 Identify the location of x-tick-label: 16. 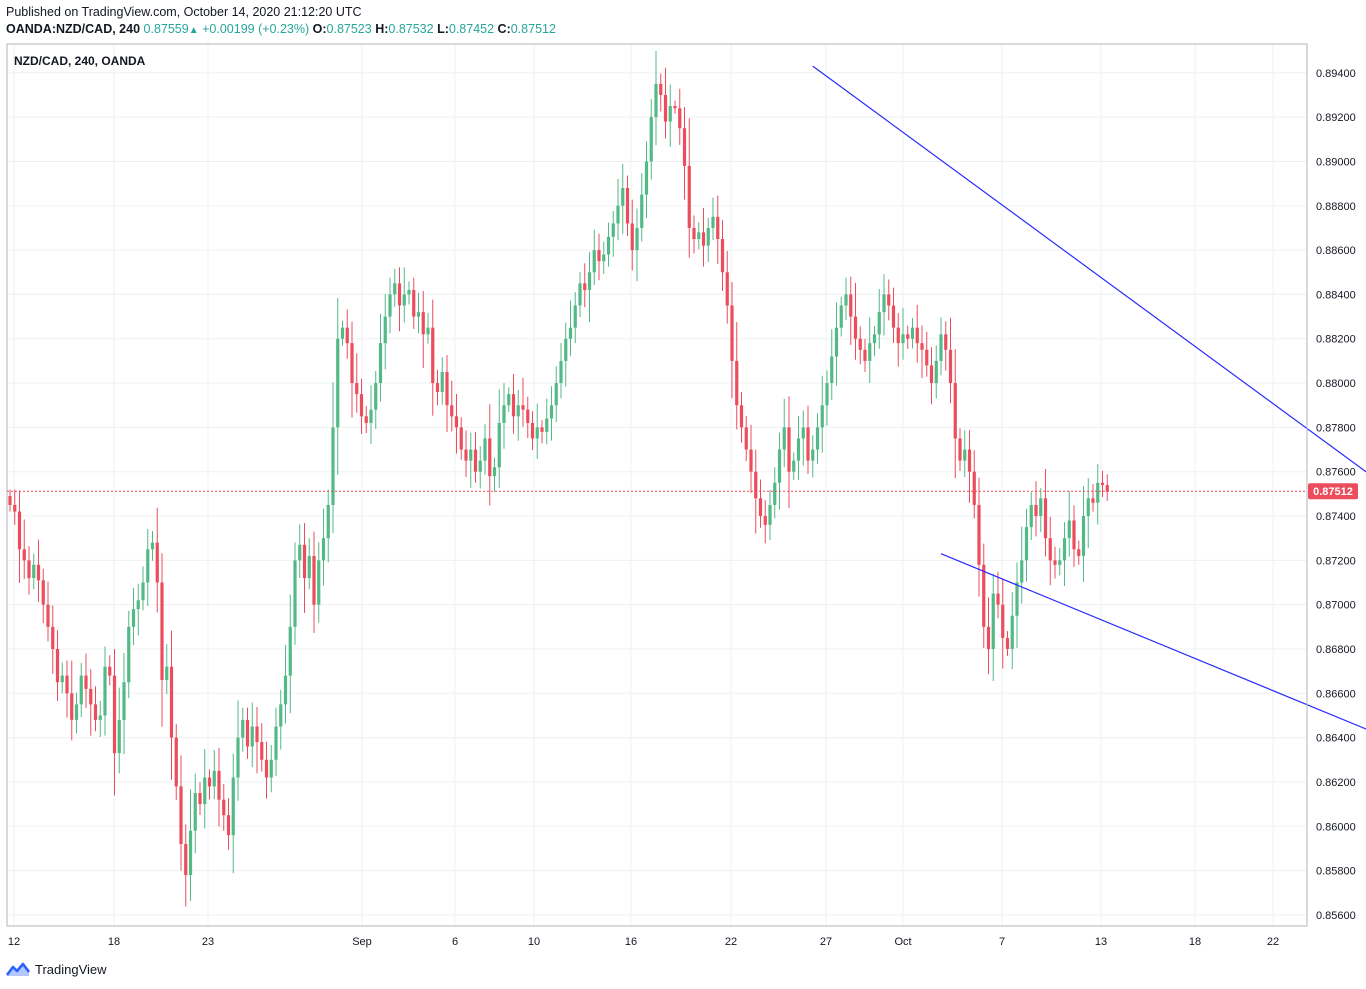
(631, 942).